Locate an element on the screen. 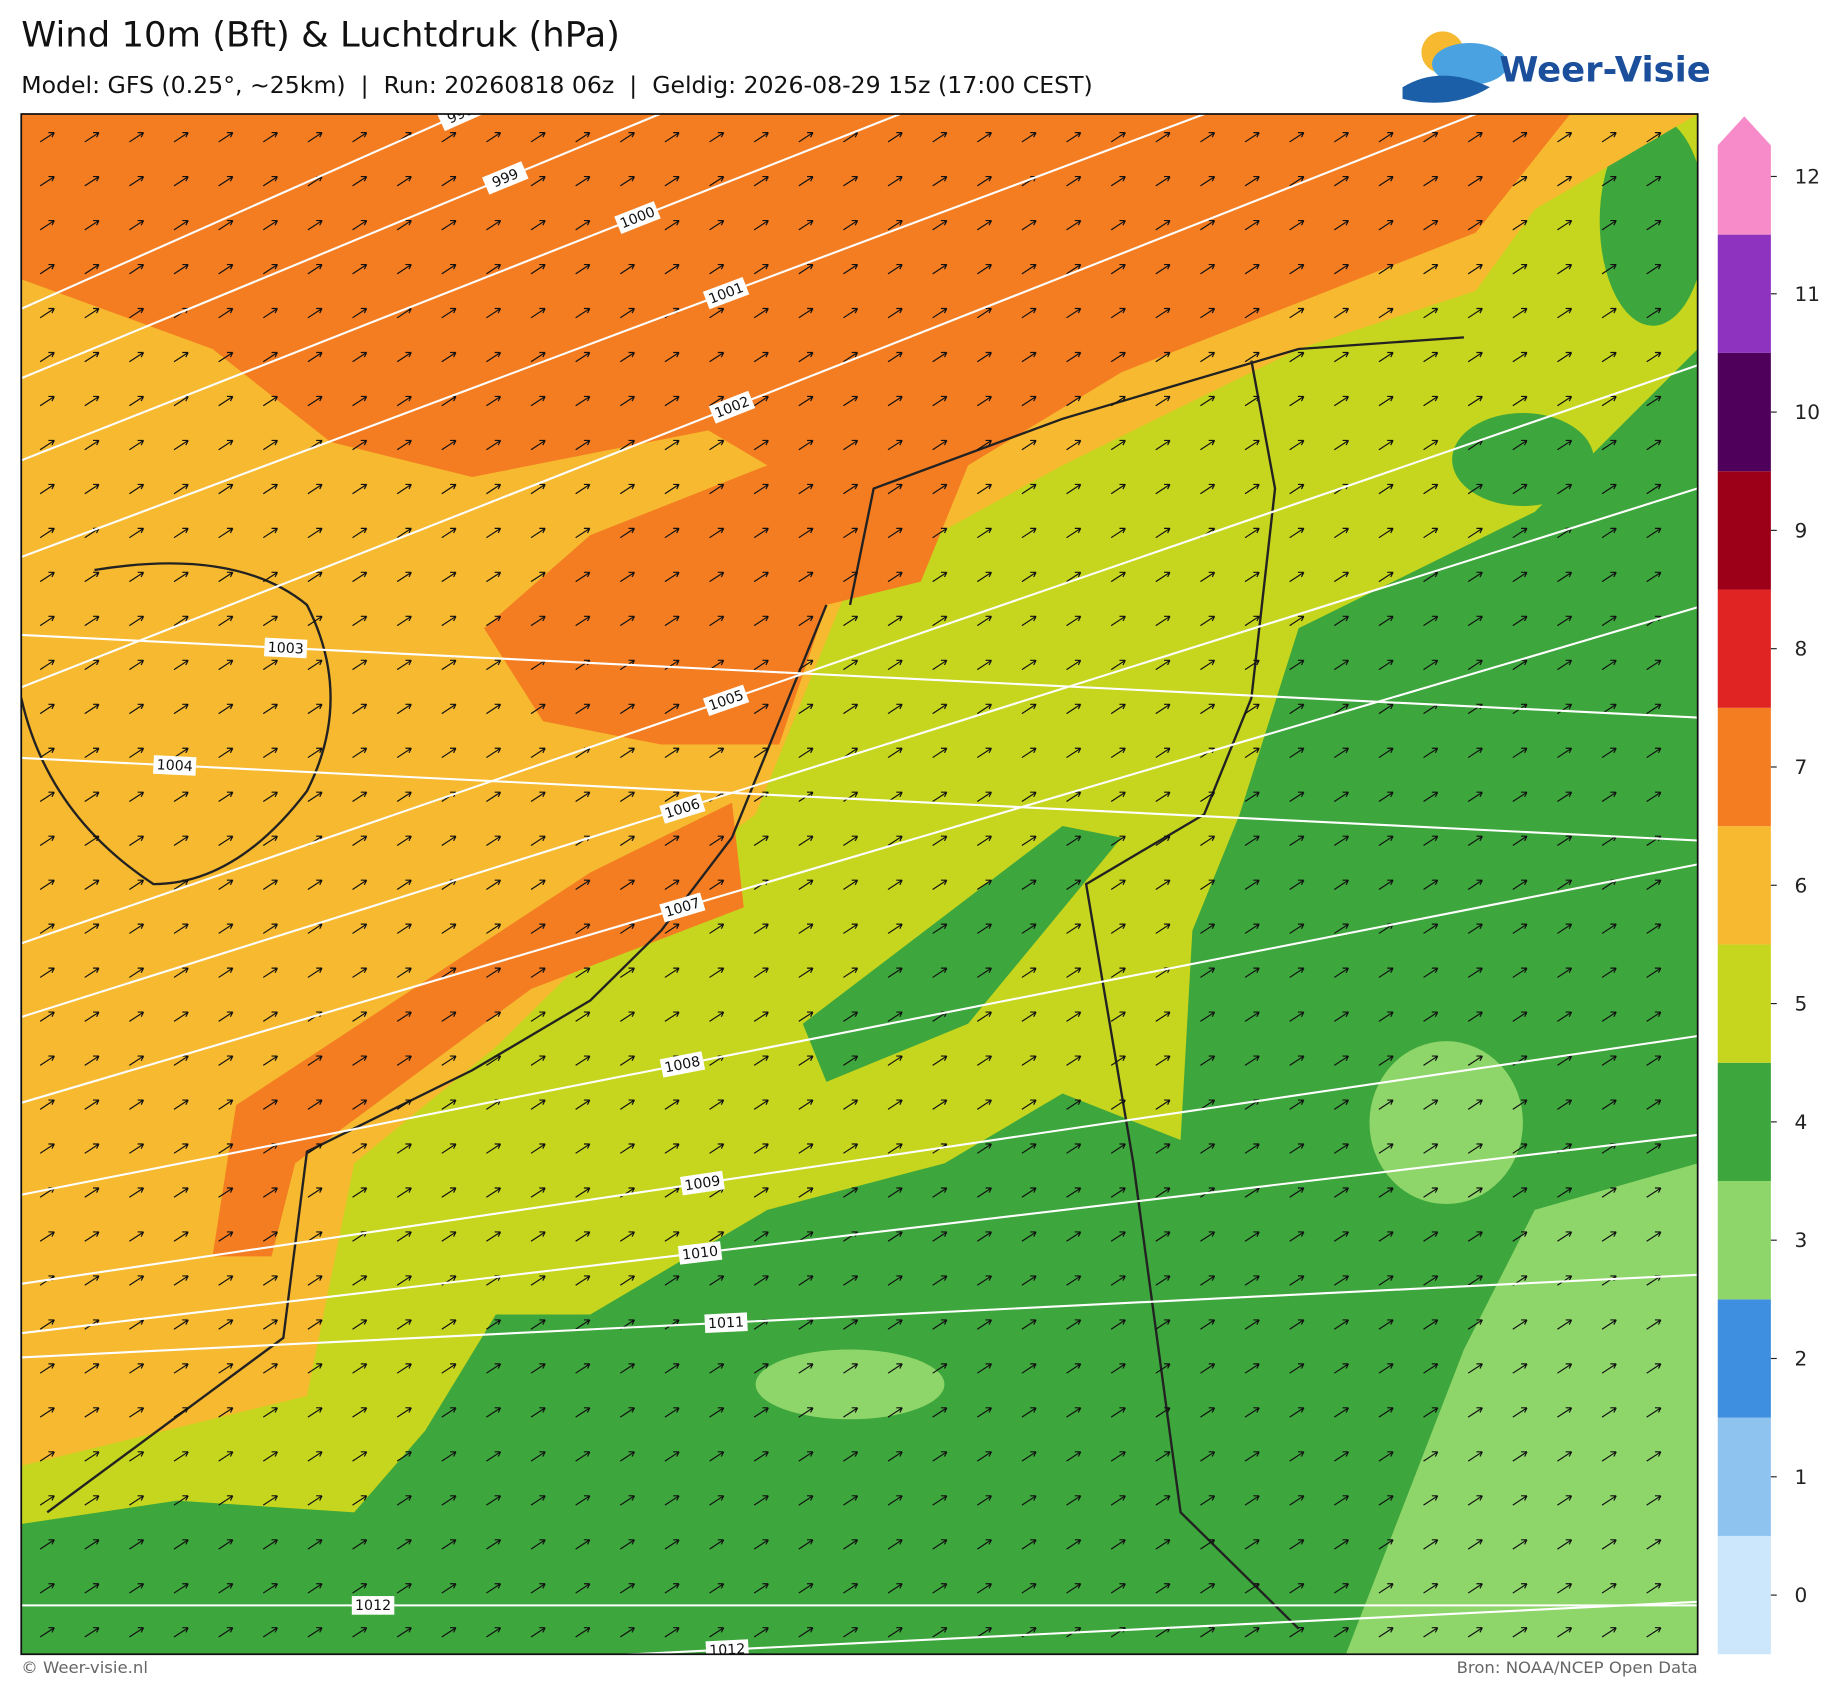 The height and width of the screenshot is (1681, 1824). isobar-label: 1004 is located at coordinates (174, 766).